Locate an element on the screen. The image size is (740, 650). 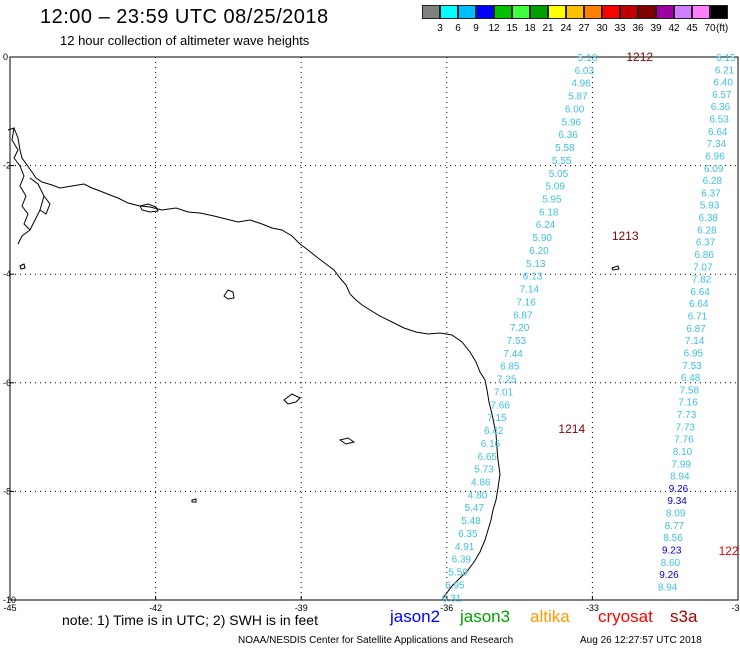
track-right-value: 6.95 is located at coordinates (694, 353).